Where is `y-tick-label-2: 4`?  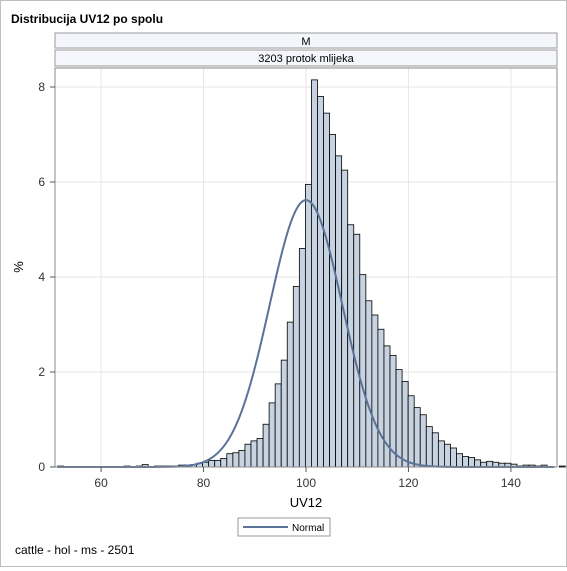
y-tick-label-2: 4 is located at coordinates (41, 277).